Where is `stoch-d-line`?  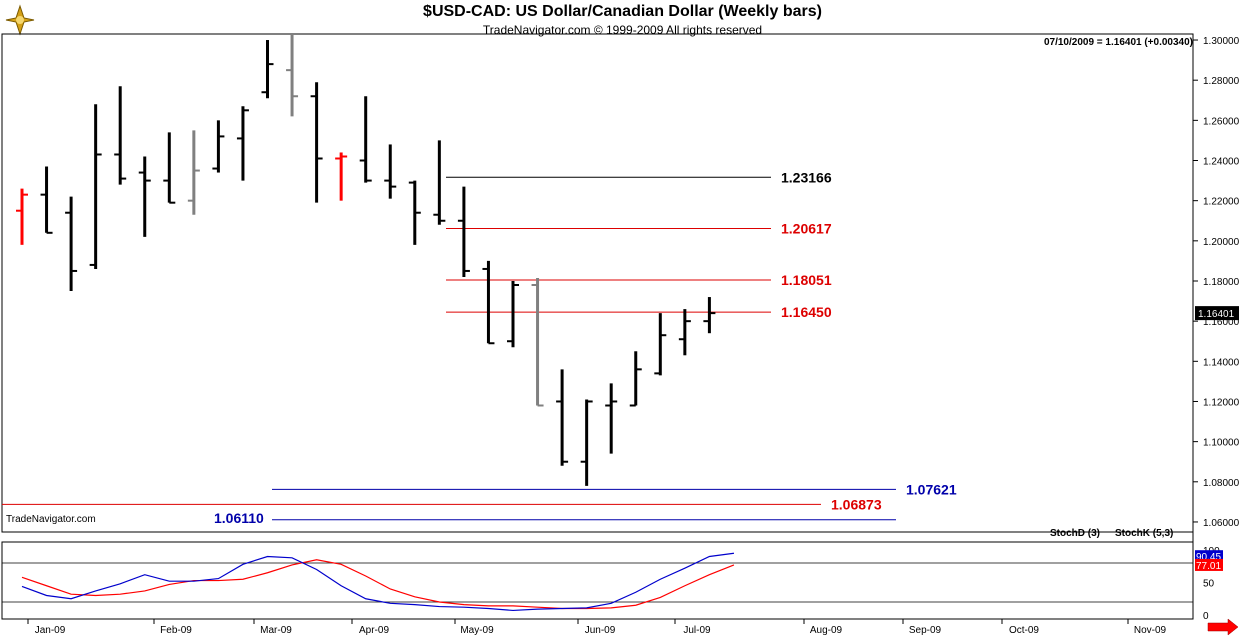
stoch-d-line is located at coordinates (378, 584).